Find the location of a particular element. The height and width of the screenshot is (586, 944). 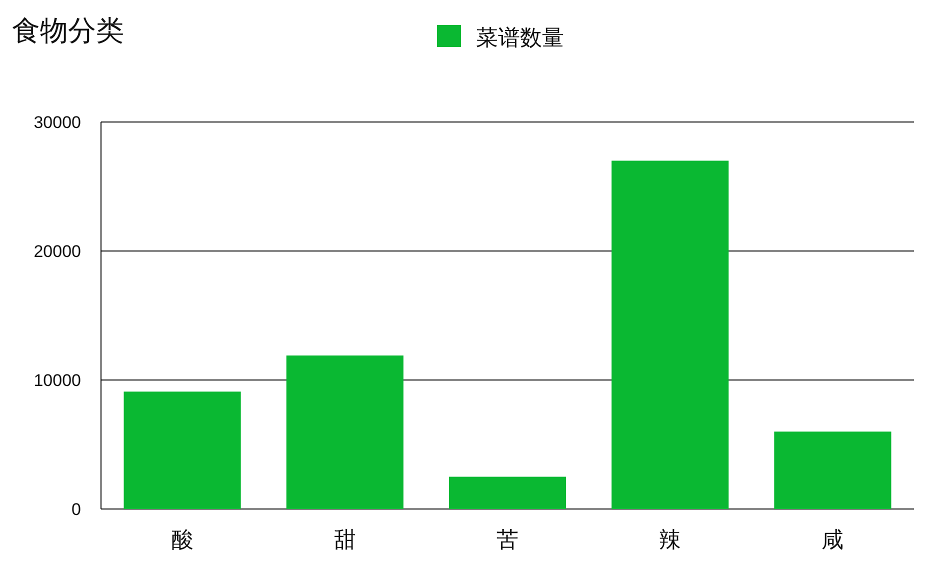

x-tick-label: 甜 is located at coordinates (345, 539).